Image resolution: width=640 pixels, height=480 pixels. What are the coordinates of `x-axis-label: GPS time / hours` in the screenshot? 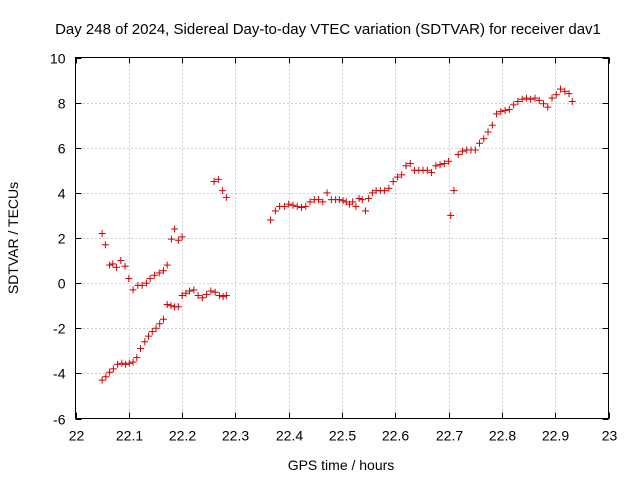 It's located at (341, 465).